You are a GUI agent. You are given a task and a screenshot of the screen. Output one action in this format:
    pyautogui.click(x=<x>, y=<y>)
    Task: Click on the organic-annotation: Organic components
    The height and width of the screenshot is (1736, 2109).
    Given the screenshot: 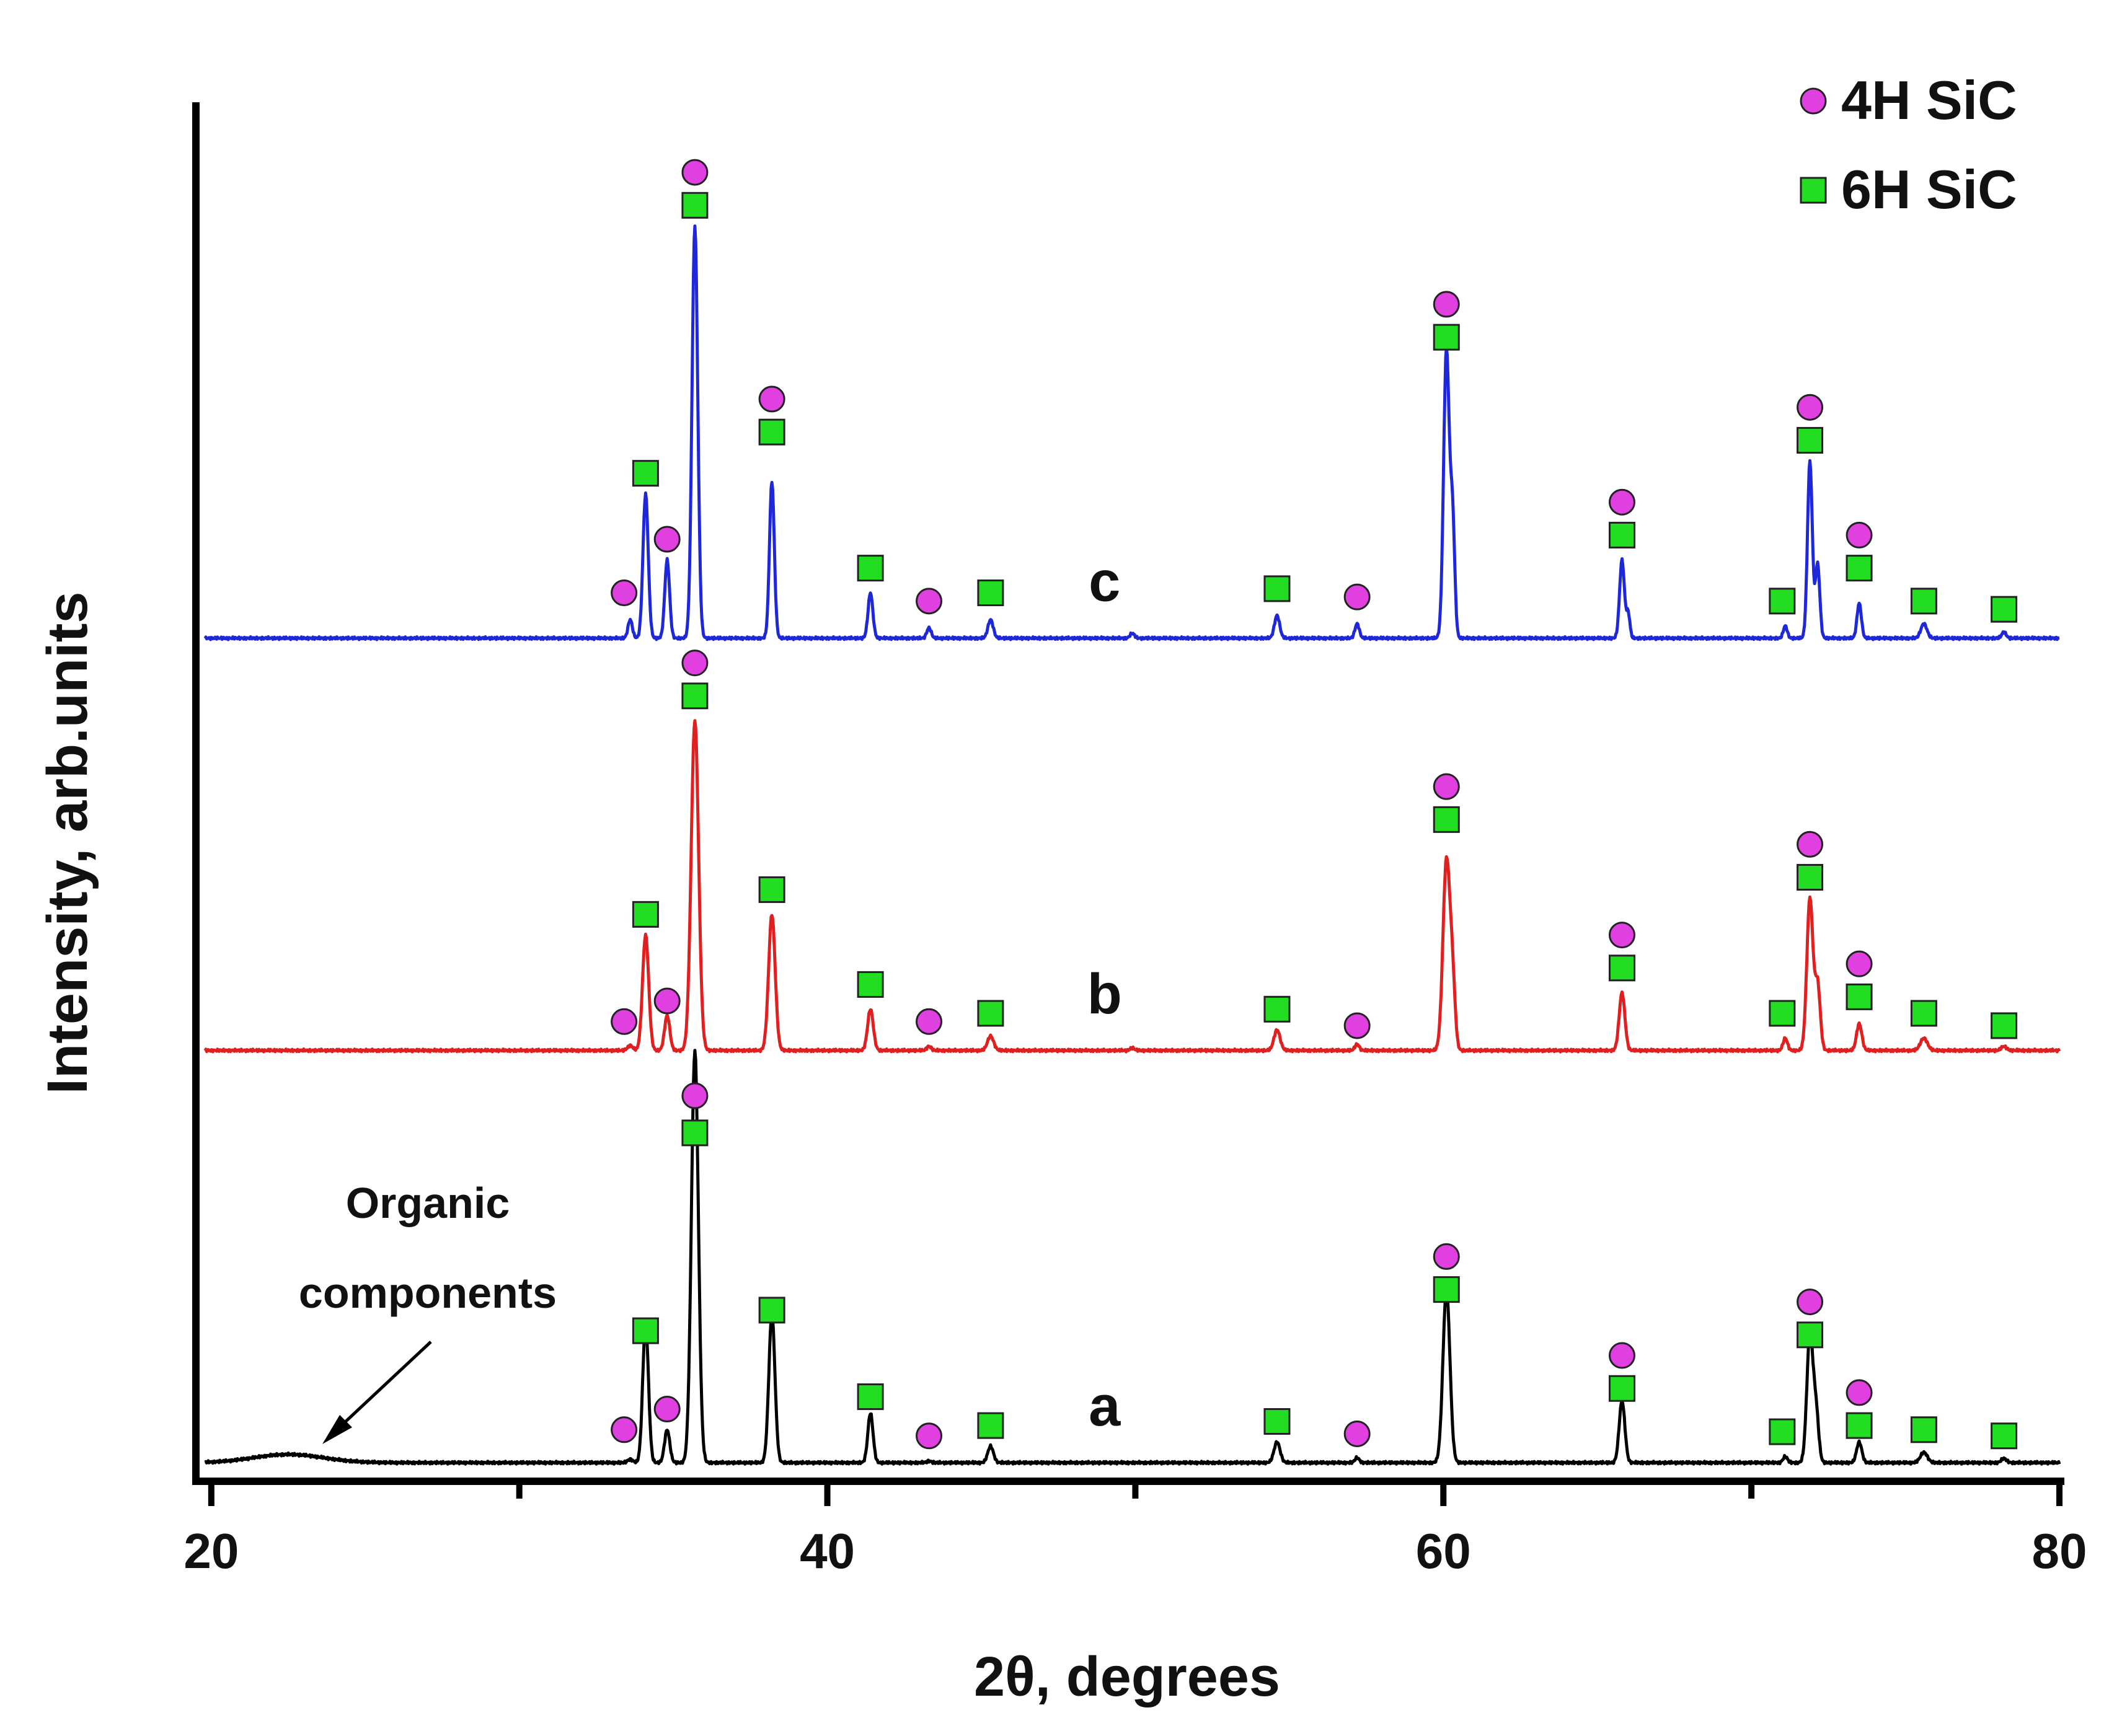 What is the action you would take?
    pyautogui.click(x=428, y=1311)
    